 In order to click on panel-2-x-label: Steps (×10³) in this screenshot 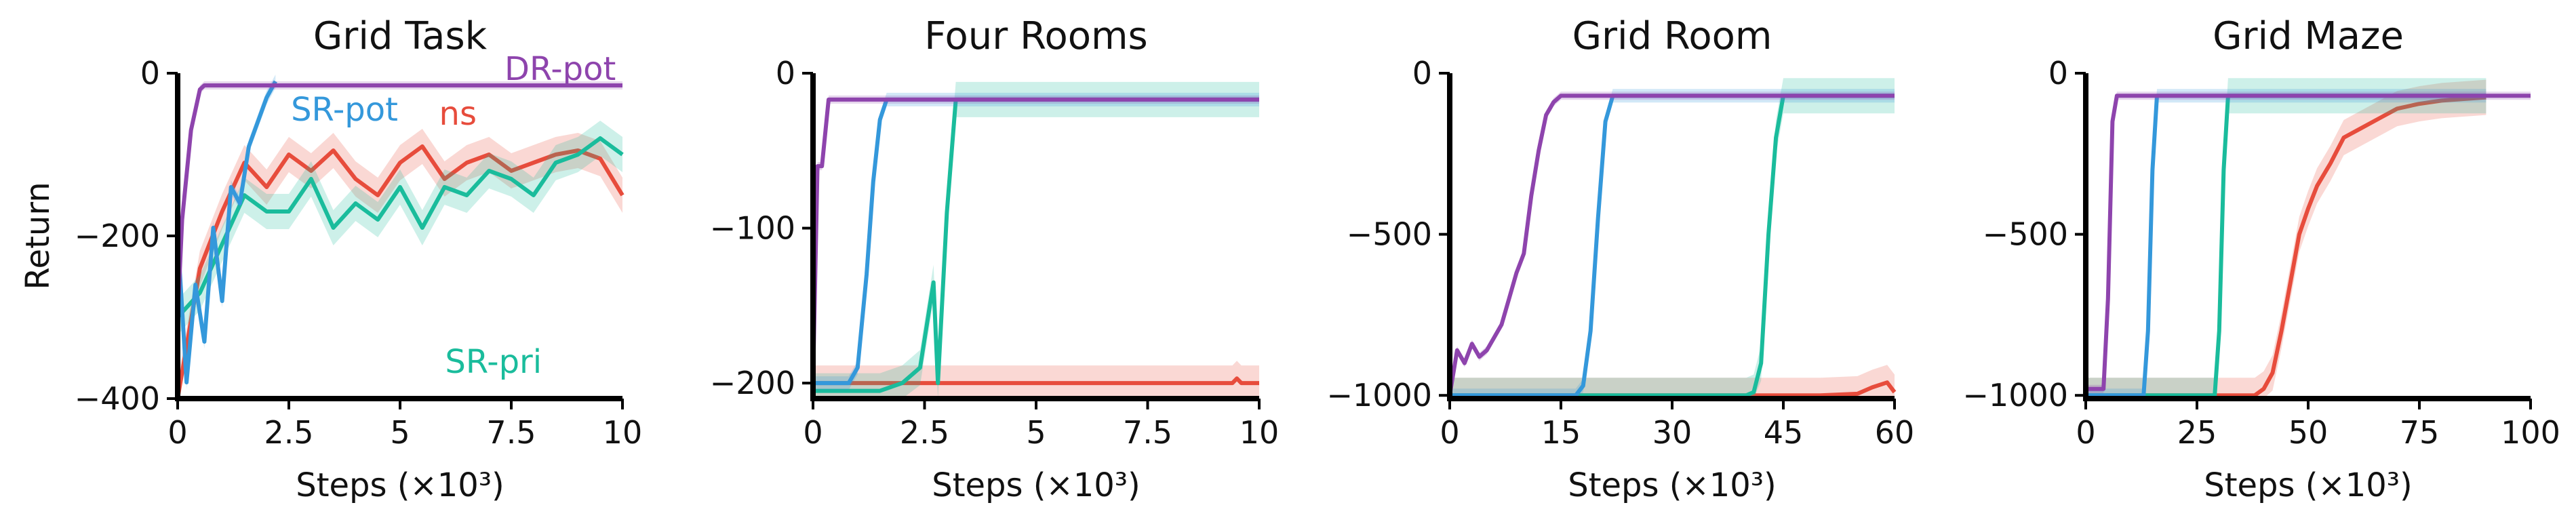, I will do `click(1037, 485)`.